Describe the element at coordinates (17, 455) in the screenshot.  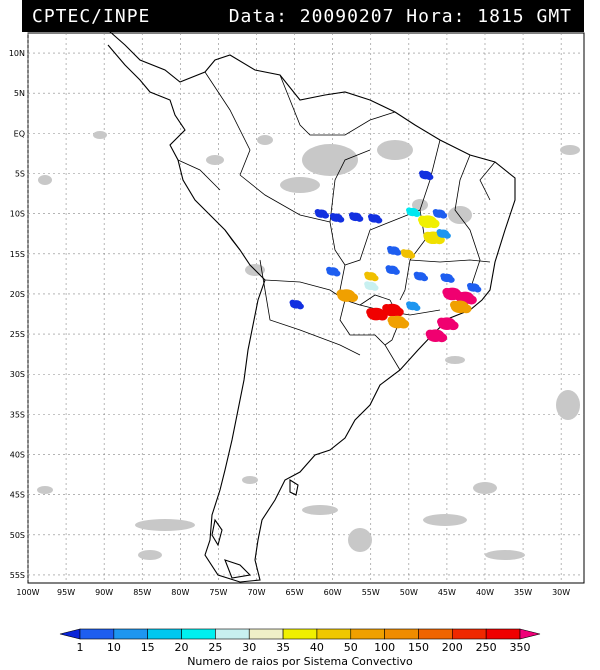
I see `lat-tick-label: 40S` at that location.